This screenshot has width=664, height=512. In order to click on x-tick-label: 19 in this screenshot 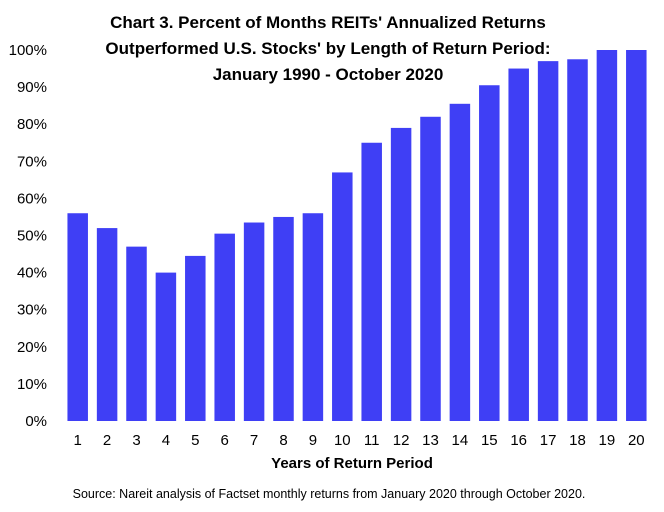, I will do `click(607, 440)`.